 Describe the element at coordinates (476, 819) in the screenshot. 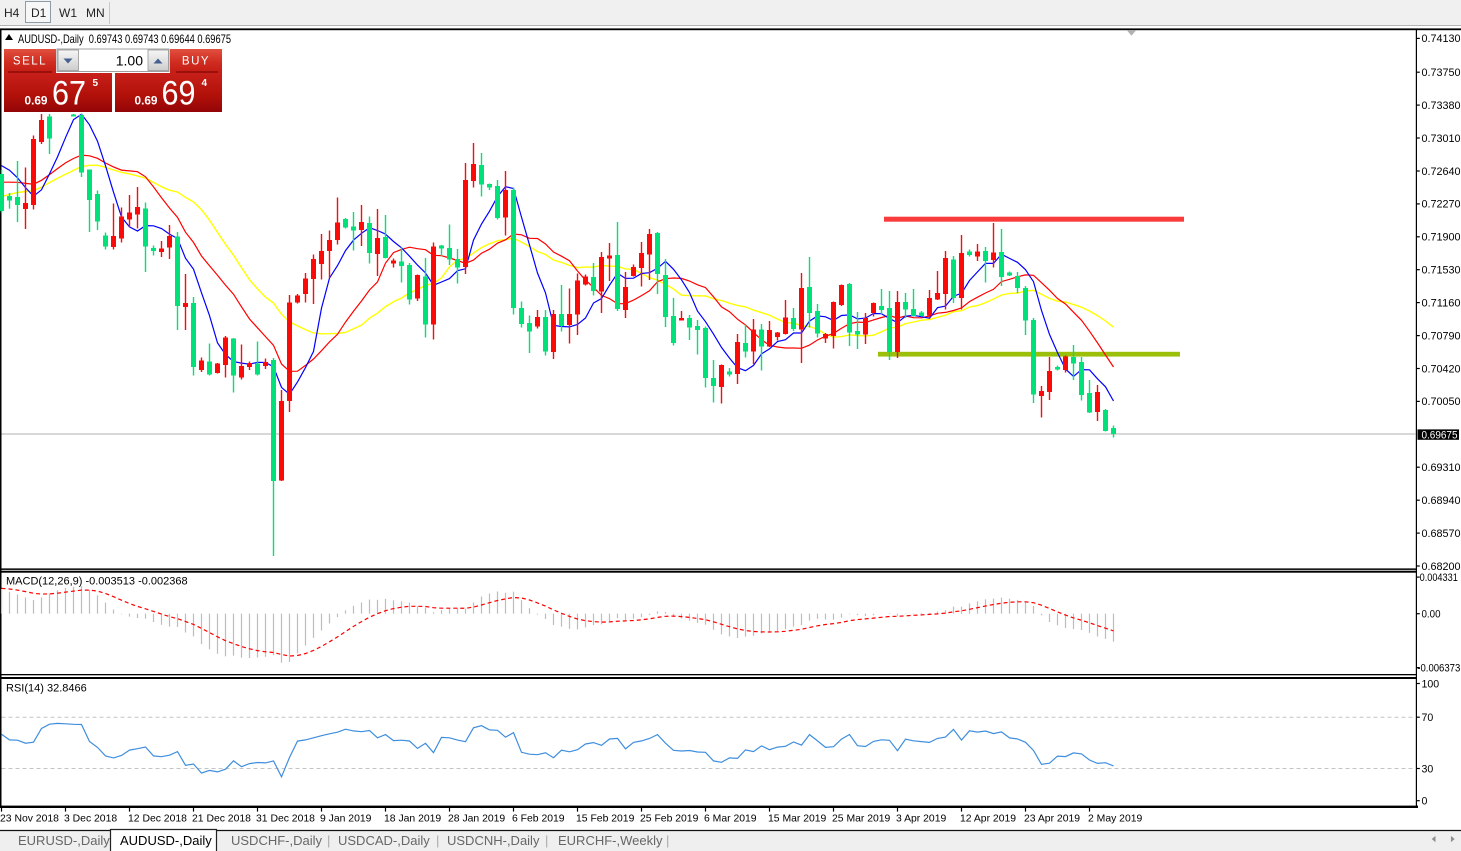

I see `svg-text: 28 Jan 2019` at that location.